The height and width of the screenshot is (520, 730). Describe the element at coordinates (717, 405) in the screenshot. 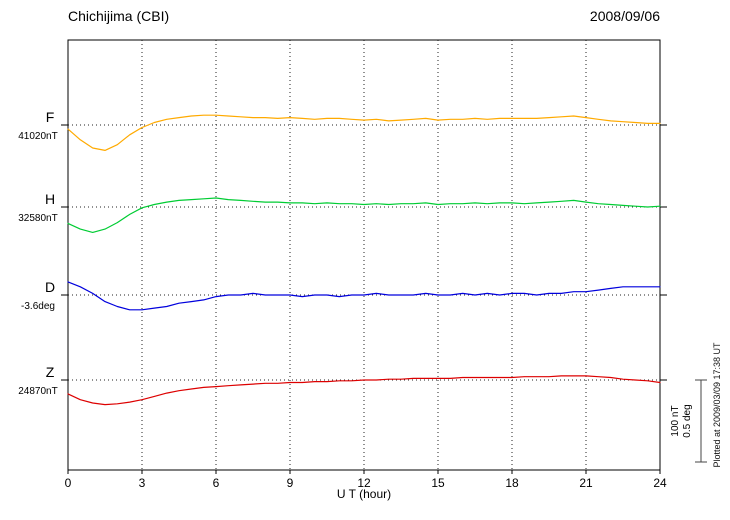

I see `plotted-at-note: Plotted at 2009/03/09 17:38 UT` at that location.